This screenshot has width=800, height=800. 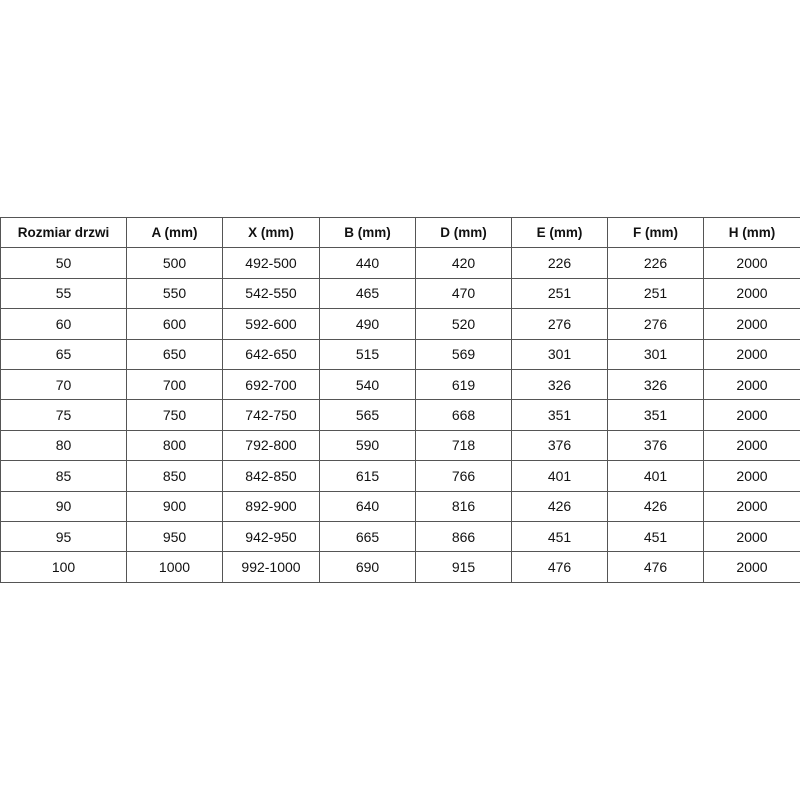 I want to click on table-row: 60 600 592-600 490 520 276 276 2000, so click(x=400, y=324).